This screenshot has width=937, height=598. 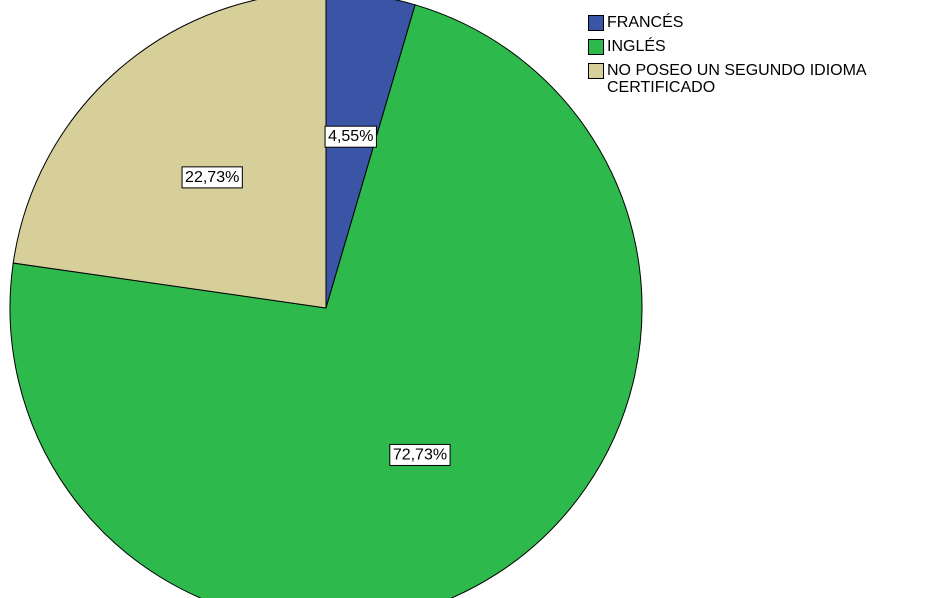 I want to click on data-label: 4,55%, so click(x=350, y=136).